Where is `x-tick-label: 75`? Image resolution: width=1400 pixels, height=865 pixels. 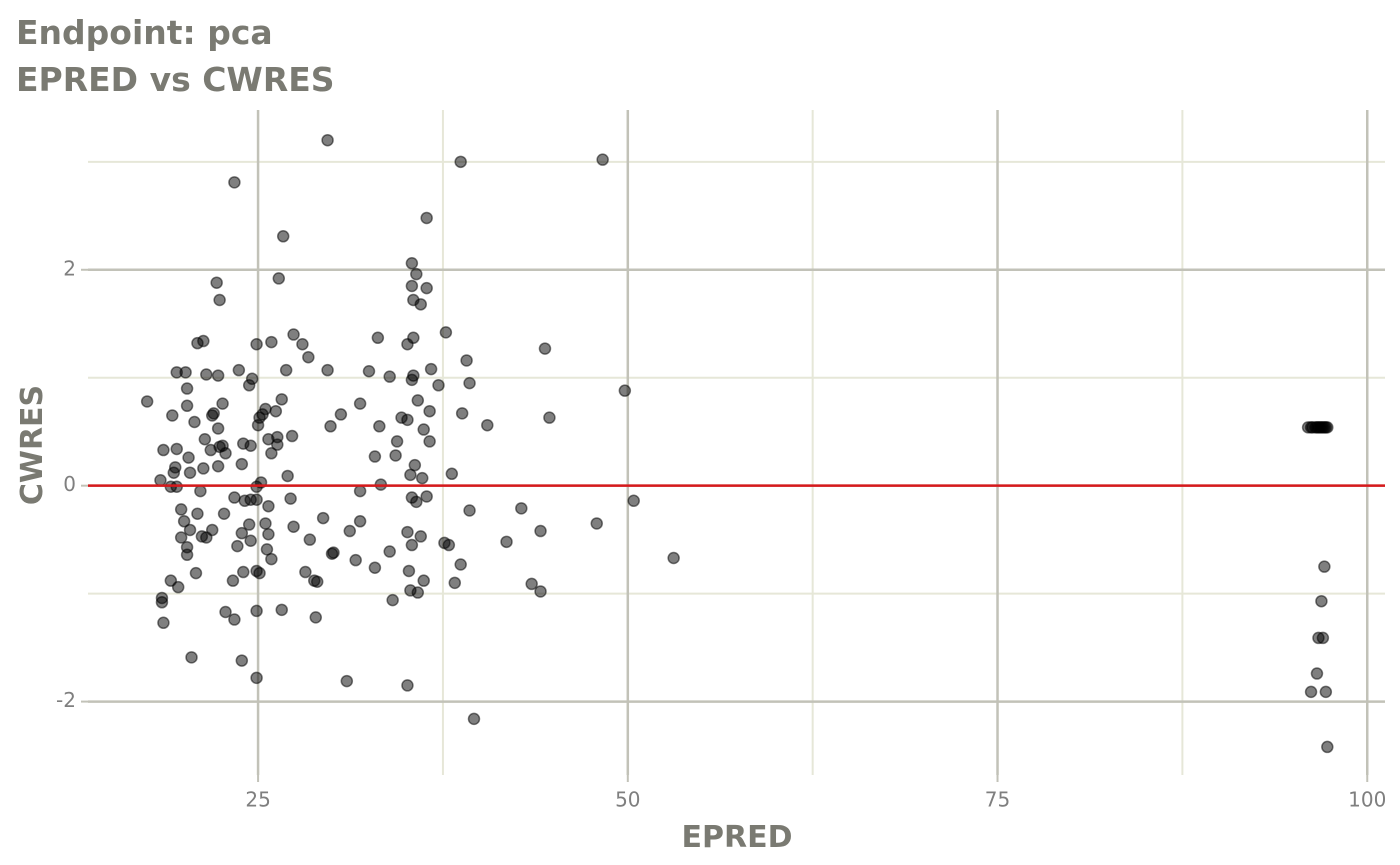
x-tick-label: 75 is located at coordinates (997, 800).